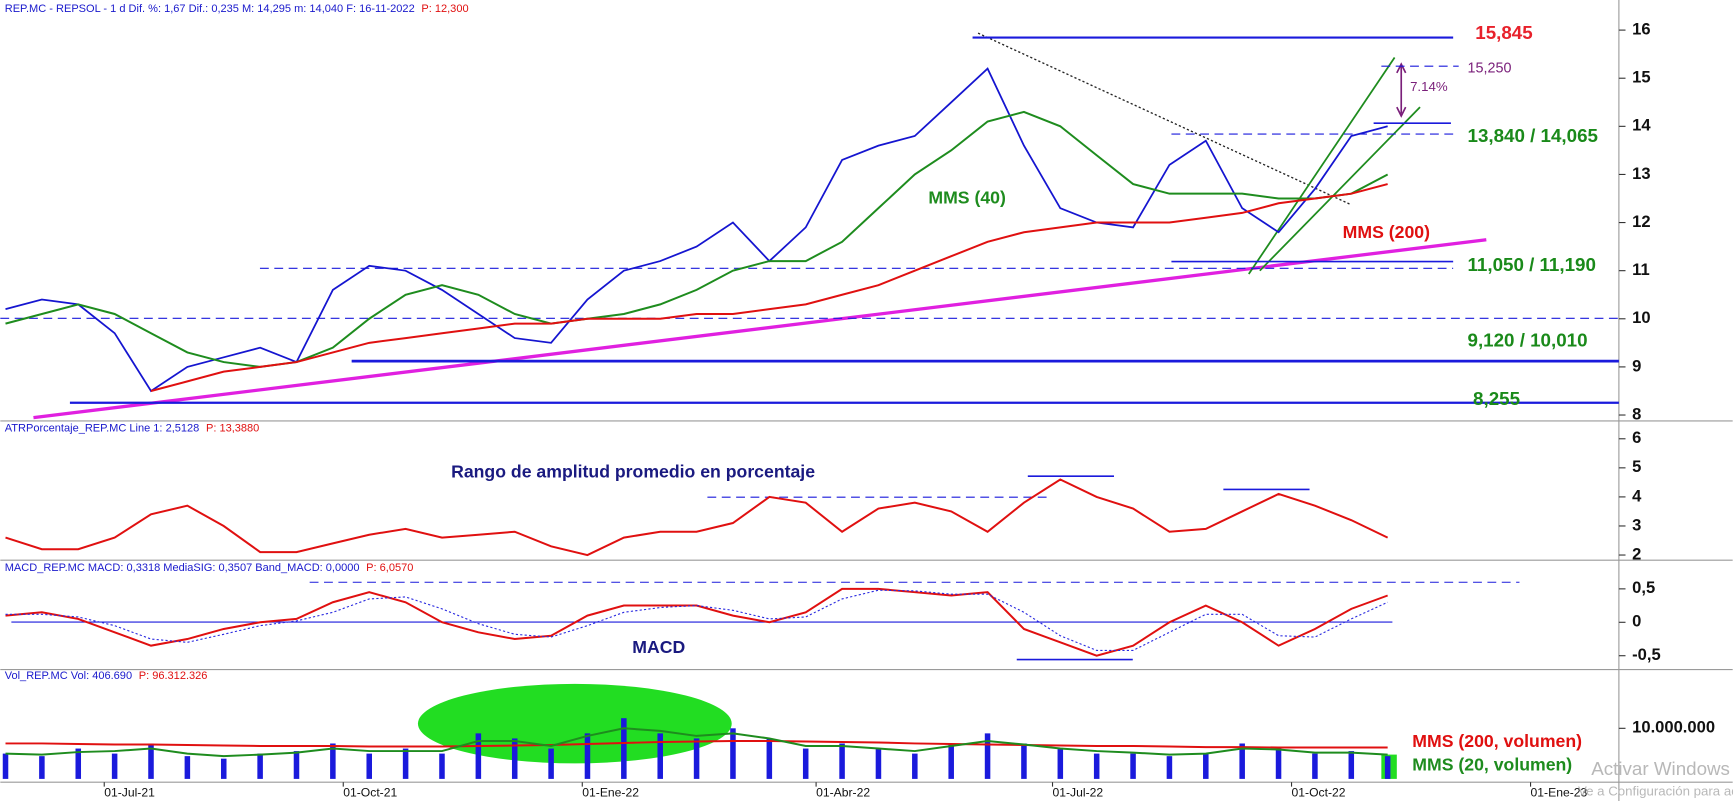 The width and height of the screenshot is (1733, 801). What do you see at coordinates (1636, 524) in the screenshot?
I see `y-tick-label: 3` at bounding box center [1636, 524].